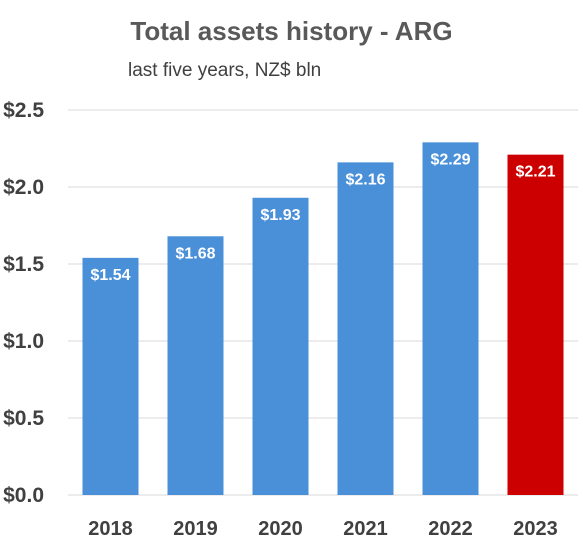  What do you see at coordinates (450, 159) in the screenshot?
I see `data-label: $2.29` at bounding box center [450, 159].